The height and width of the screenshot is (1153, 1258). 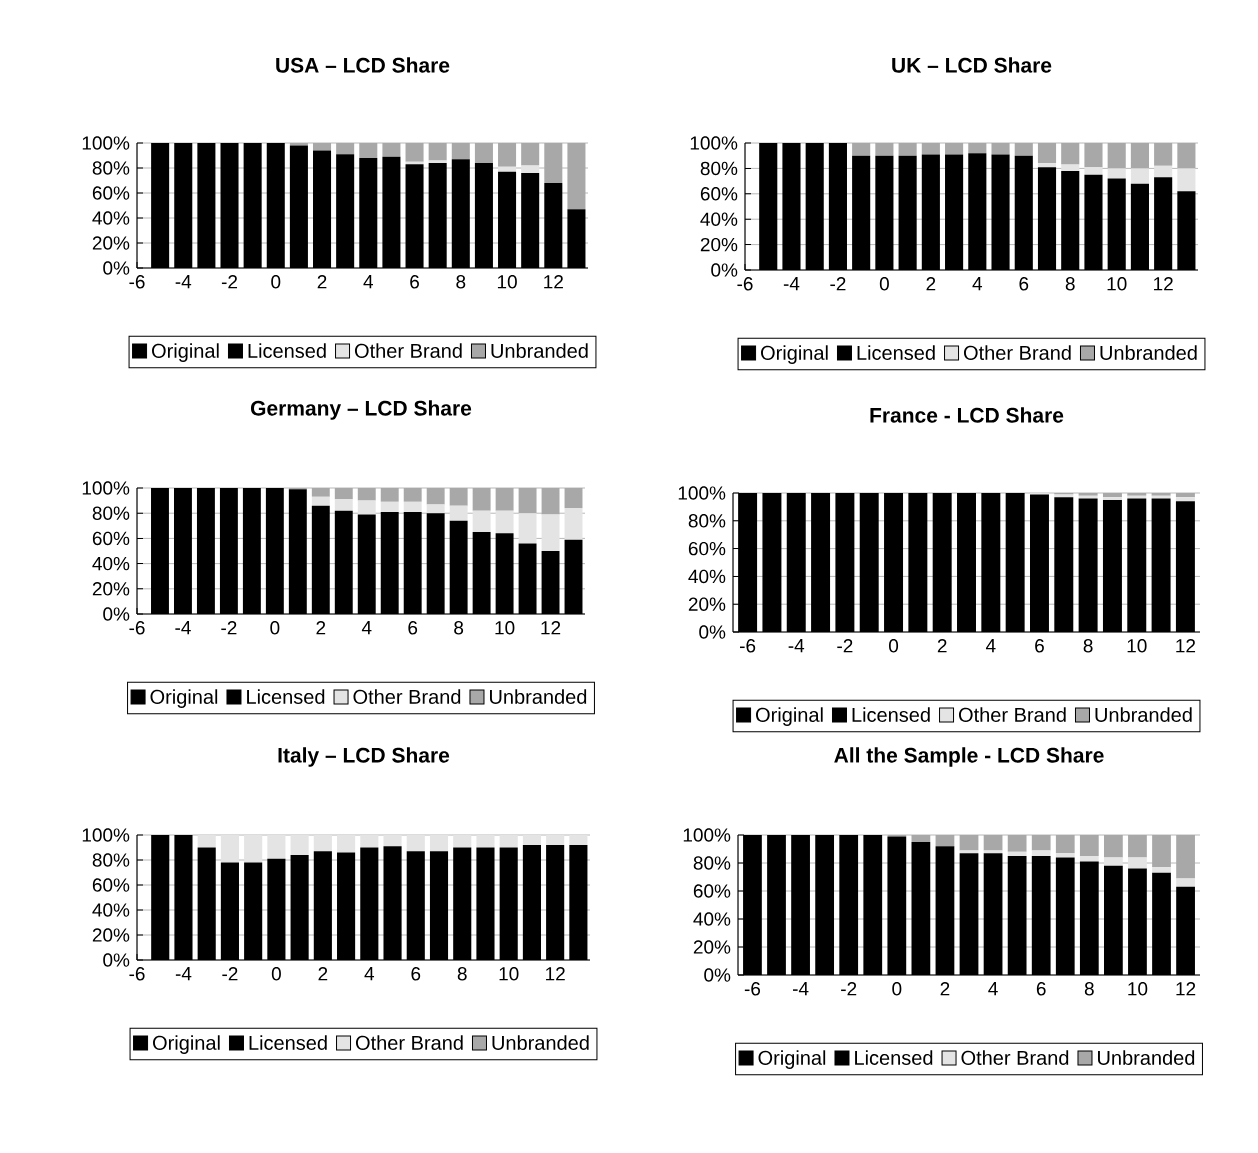 What do you see at coordinates (363, 65) in the screenshot?
I see `chart-title: USA – LCD Share` at bounding box center [363, 65].